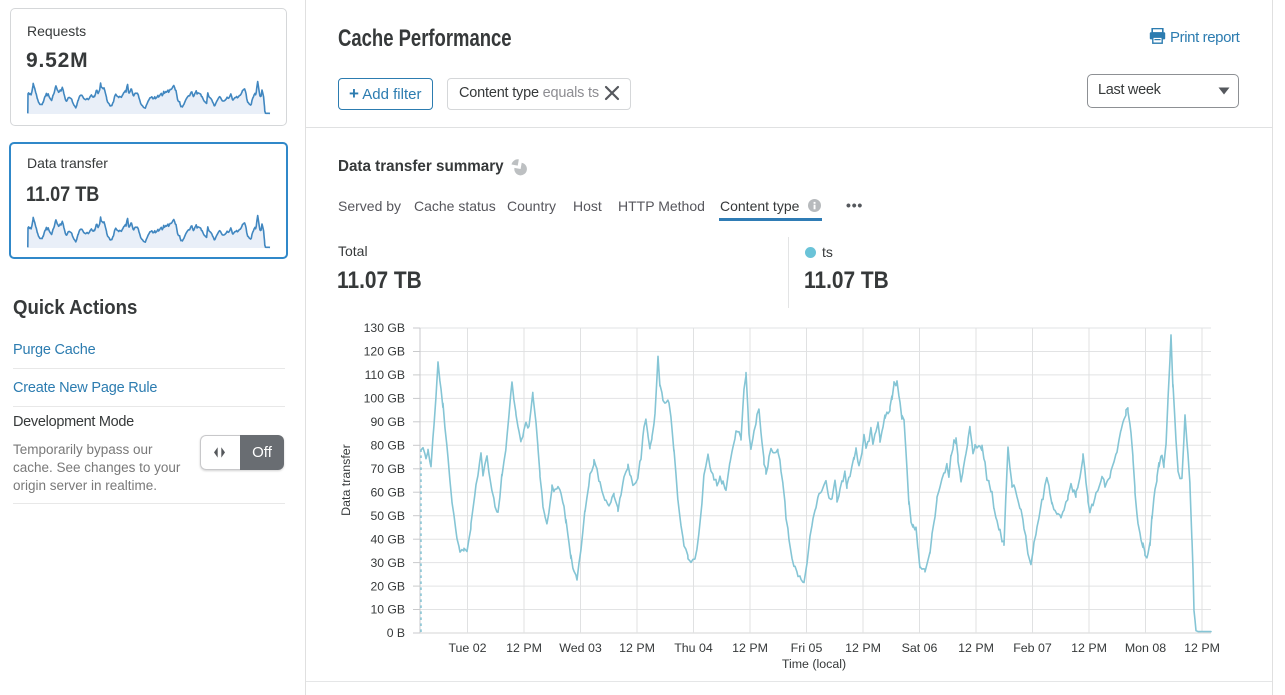 The width and height of the screenshot is (1285, 695). I want to click on svg-text: Thu 04, so click(693, 648).